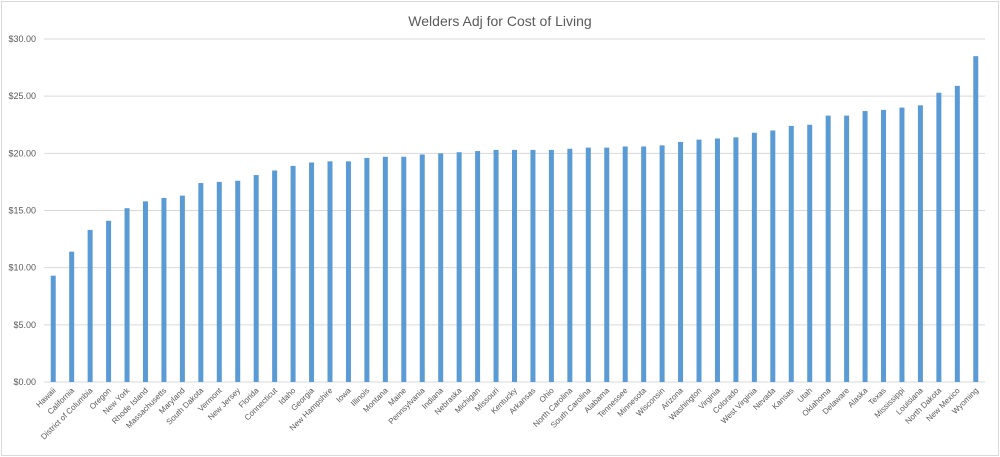 The width and height of the screenshot is (1000, 457). Describe the element at coordinates (330, 271) in the screenshot. I see `bar-new-hampshire` at that location.